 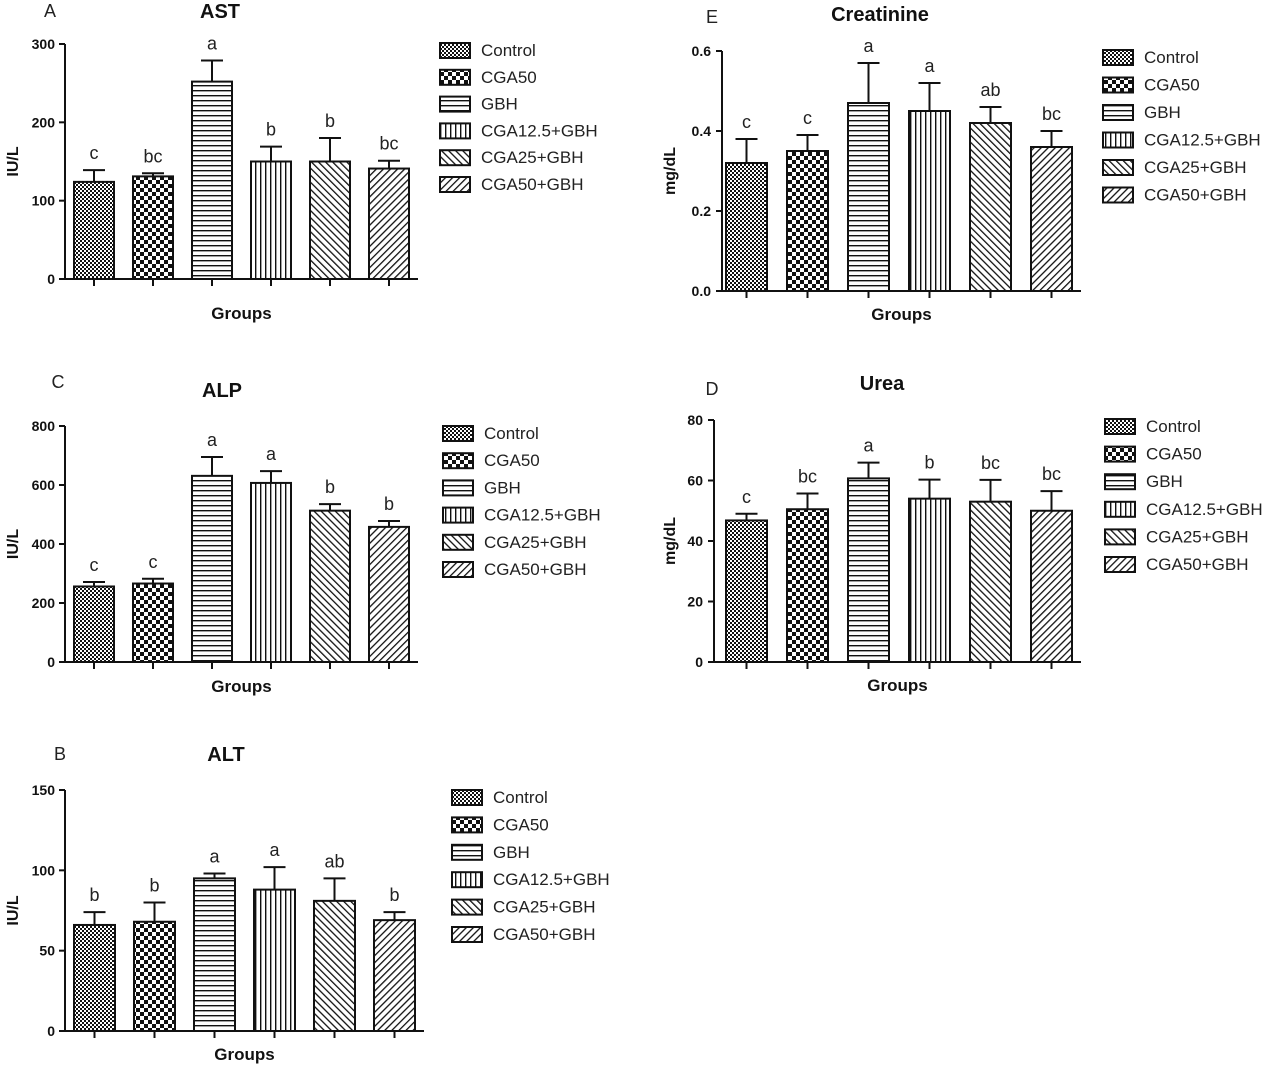 I want to click on chart-title: Urea, so click(x=882, y=384).